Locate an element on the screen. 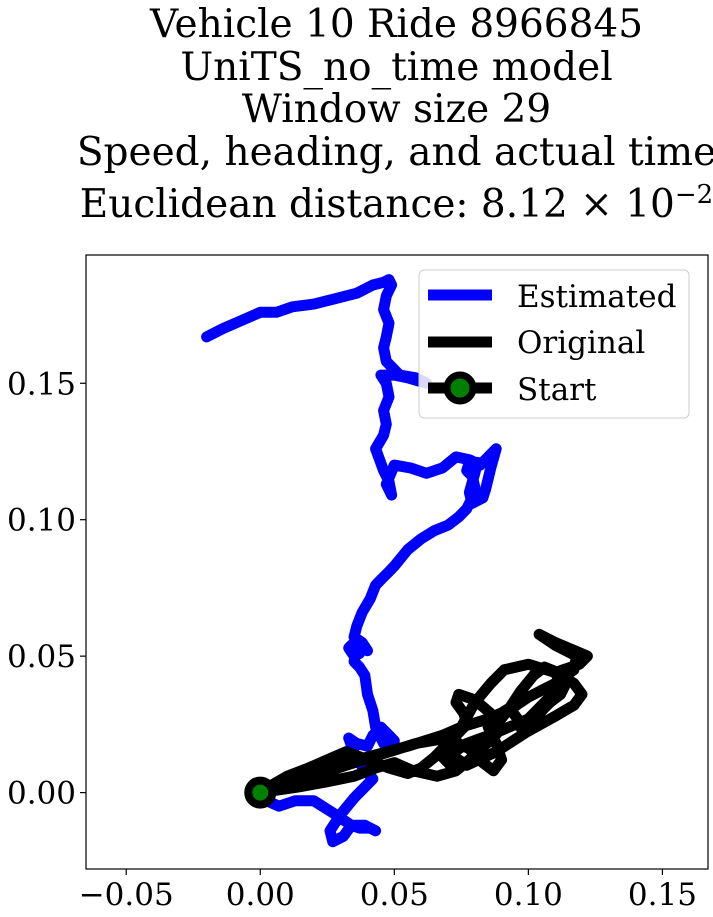 The image size is (713, 917). legend-label-estimated: Estimated is located at coordinates (596, 297).